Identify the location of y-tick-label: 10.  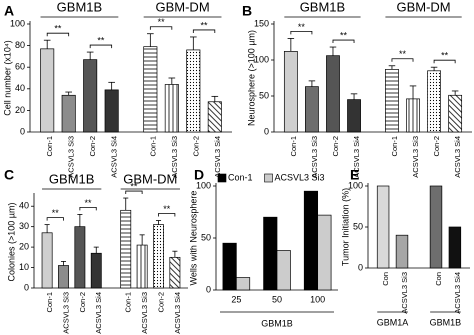
(24, 267).